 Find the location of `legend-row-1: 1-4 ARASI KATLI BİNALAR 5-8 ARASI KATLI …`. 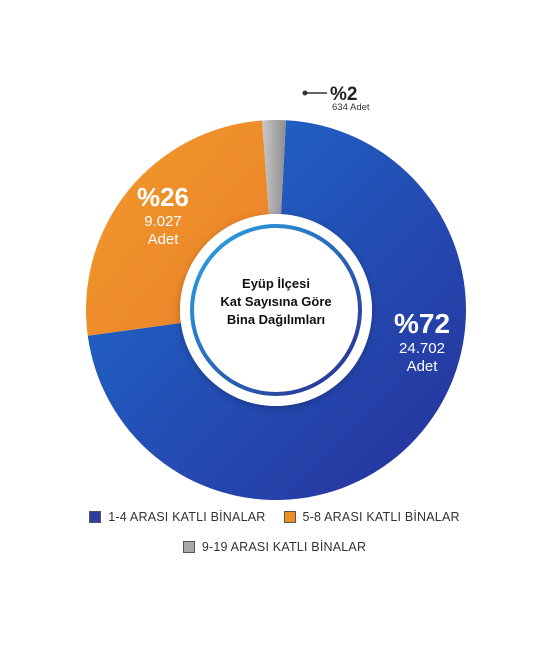

legend-row-1: 1-4 ARASI KATLI BİNALAR 5-8 ARASI KATLI … is located at coordinates (274, 517).